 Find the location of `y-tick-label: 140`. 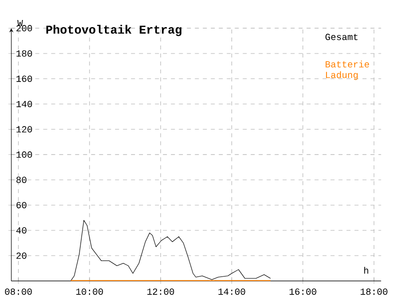

y-tick-label: 140 is located at coordinates (24, 104).